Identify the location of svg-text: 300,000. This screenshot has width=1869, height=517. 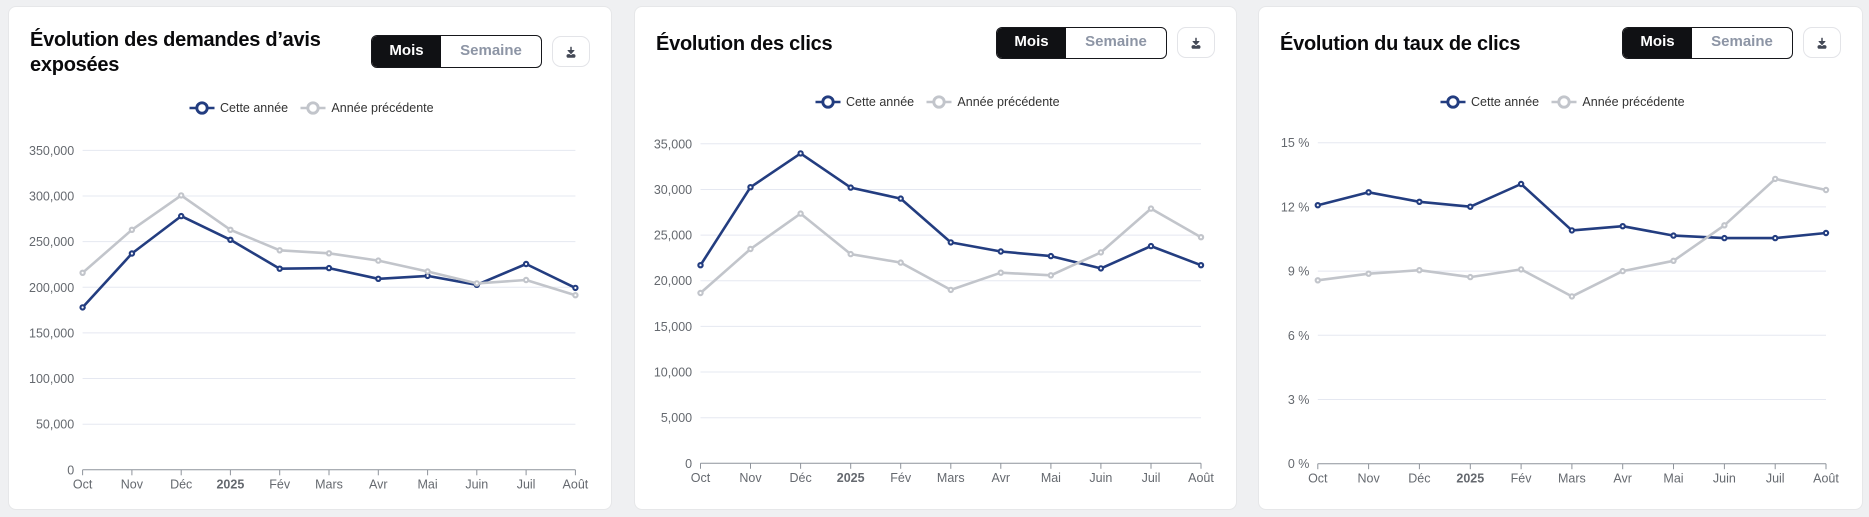
(51, 197).